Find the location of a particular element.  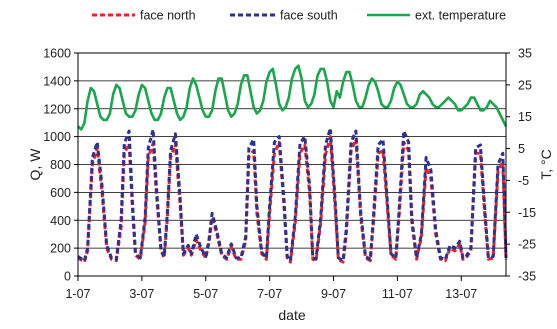

x-axis: 1-07 3-07 5-07 7-07 9-07 11-07 13-07 is located at coordinates (271, 288).